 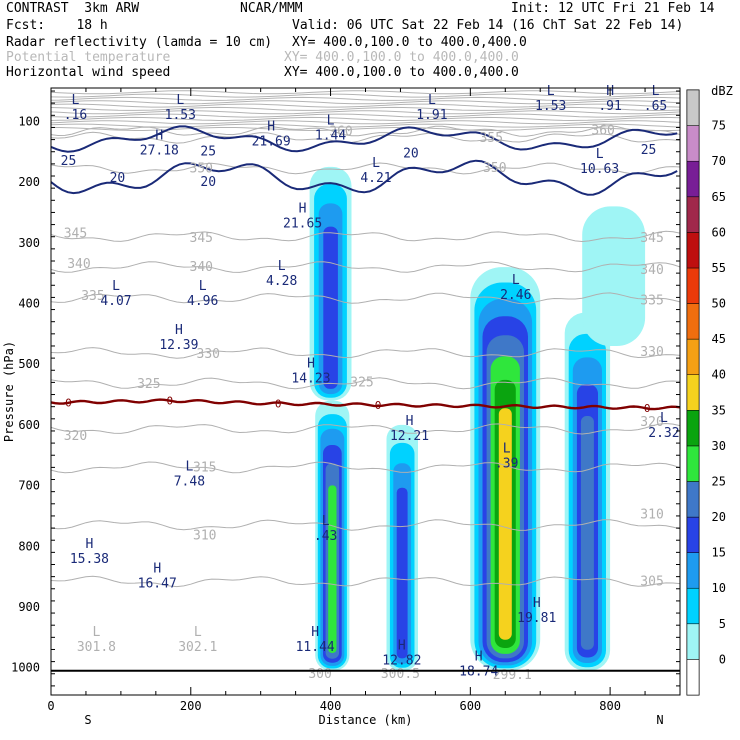 What do you see at coordinates (88, 72) in the screenshot?
I see `field-name-wind: Horizontal wind speed` at bounding box center [88, 72].